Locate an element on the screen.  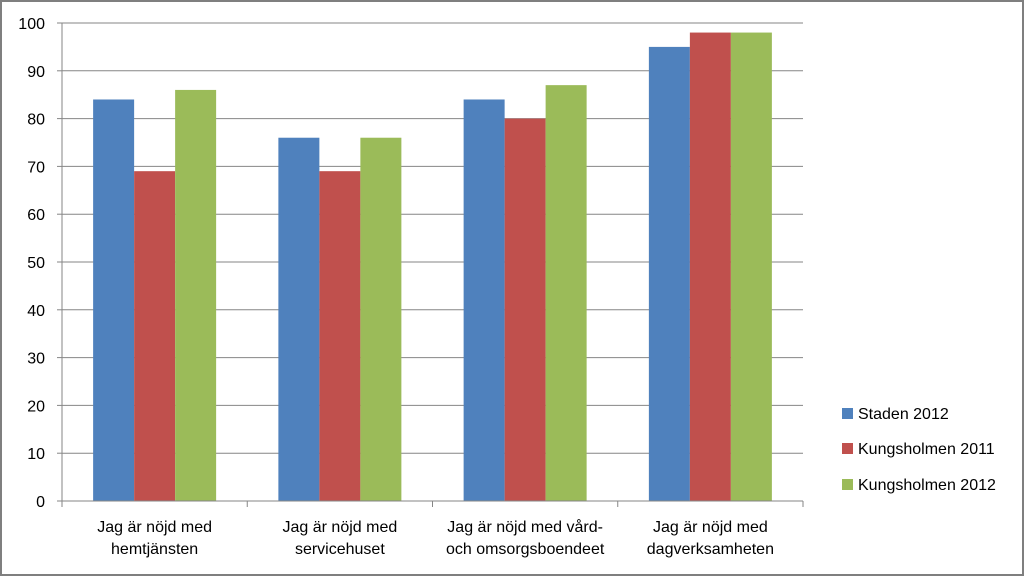
x-category-label: Jag är nöjd med servicehuset is located at coordinates (340, 538).